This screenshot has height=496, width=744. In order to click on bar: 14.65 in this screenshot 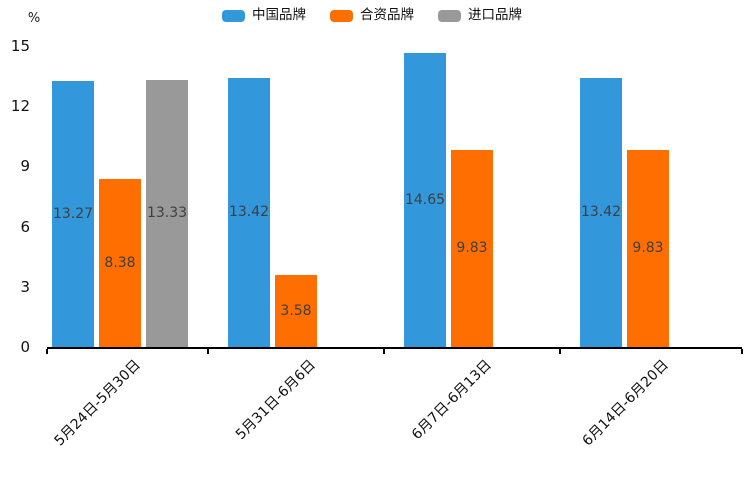, I will do `click(425, 200)`.